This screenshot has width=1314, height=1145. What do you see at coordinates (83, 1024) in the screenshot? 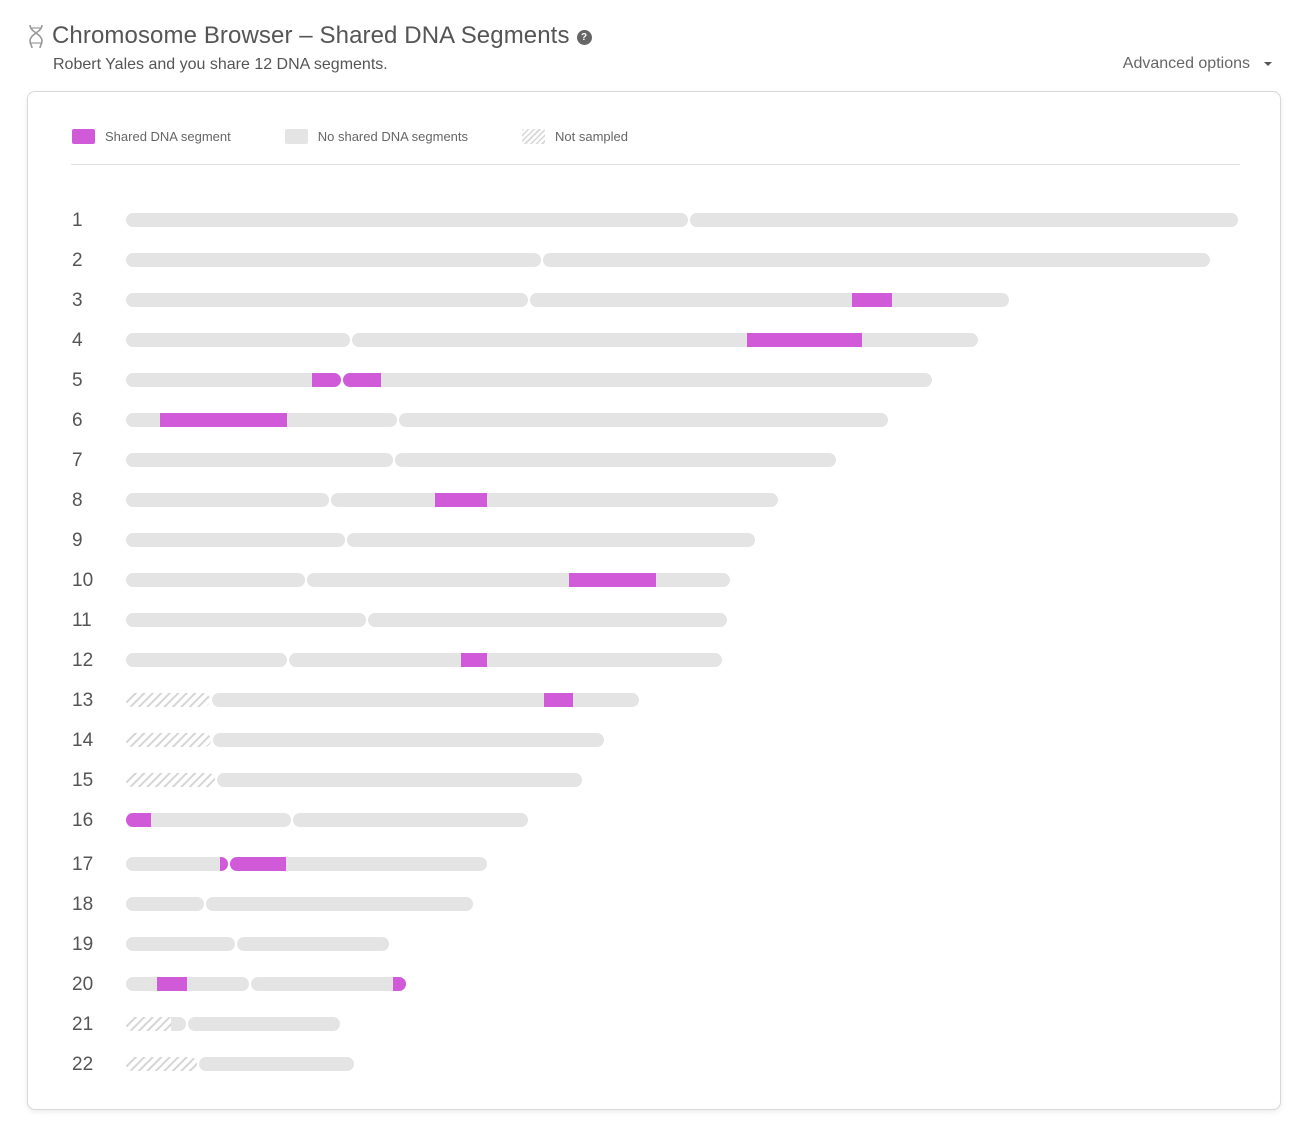
I see `chromosome-label: 21` at bounding box center [83, 1024].